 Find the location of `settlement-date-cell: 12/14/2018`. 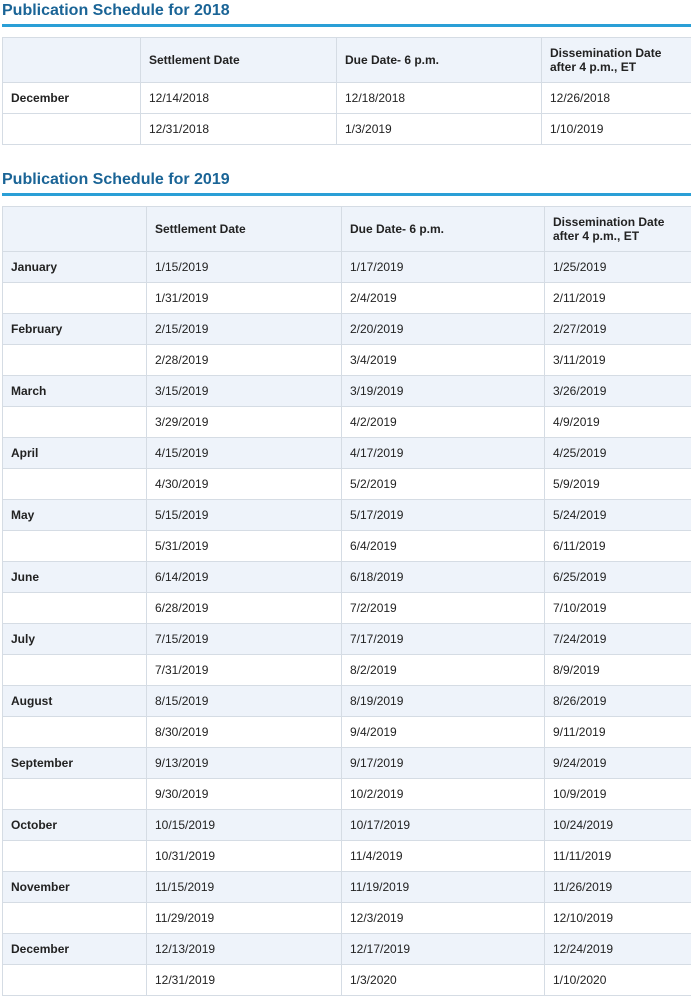

settlement-date-cell: 12/14/2018 is located at coordinates (238, 98).